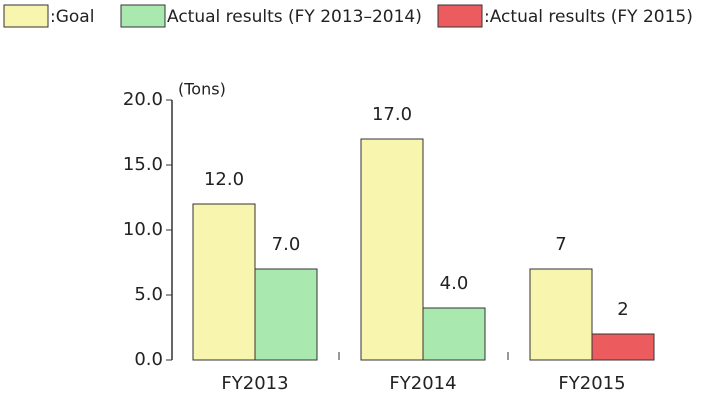 Image resolution: width=710 pixels, height=403 pixels. What do you see at coordinates (254, 383) in the screenshot?
I see `x-tick-label: FY2013` at bounding box center [254, 383].